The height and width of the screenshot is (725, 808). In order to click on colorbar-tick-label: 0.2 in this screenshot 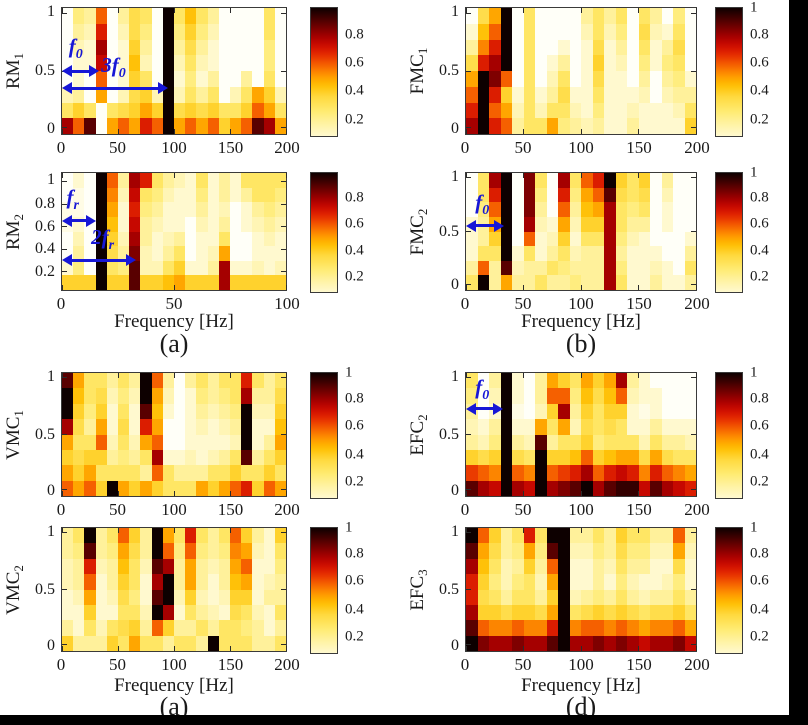, I will do `click(354, 636)`.